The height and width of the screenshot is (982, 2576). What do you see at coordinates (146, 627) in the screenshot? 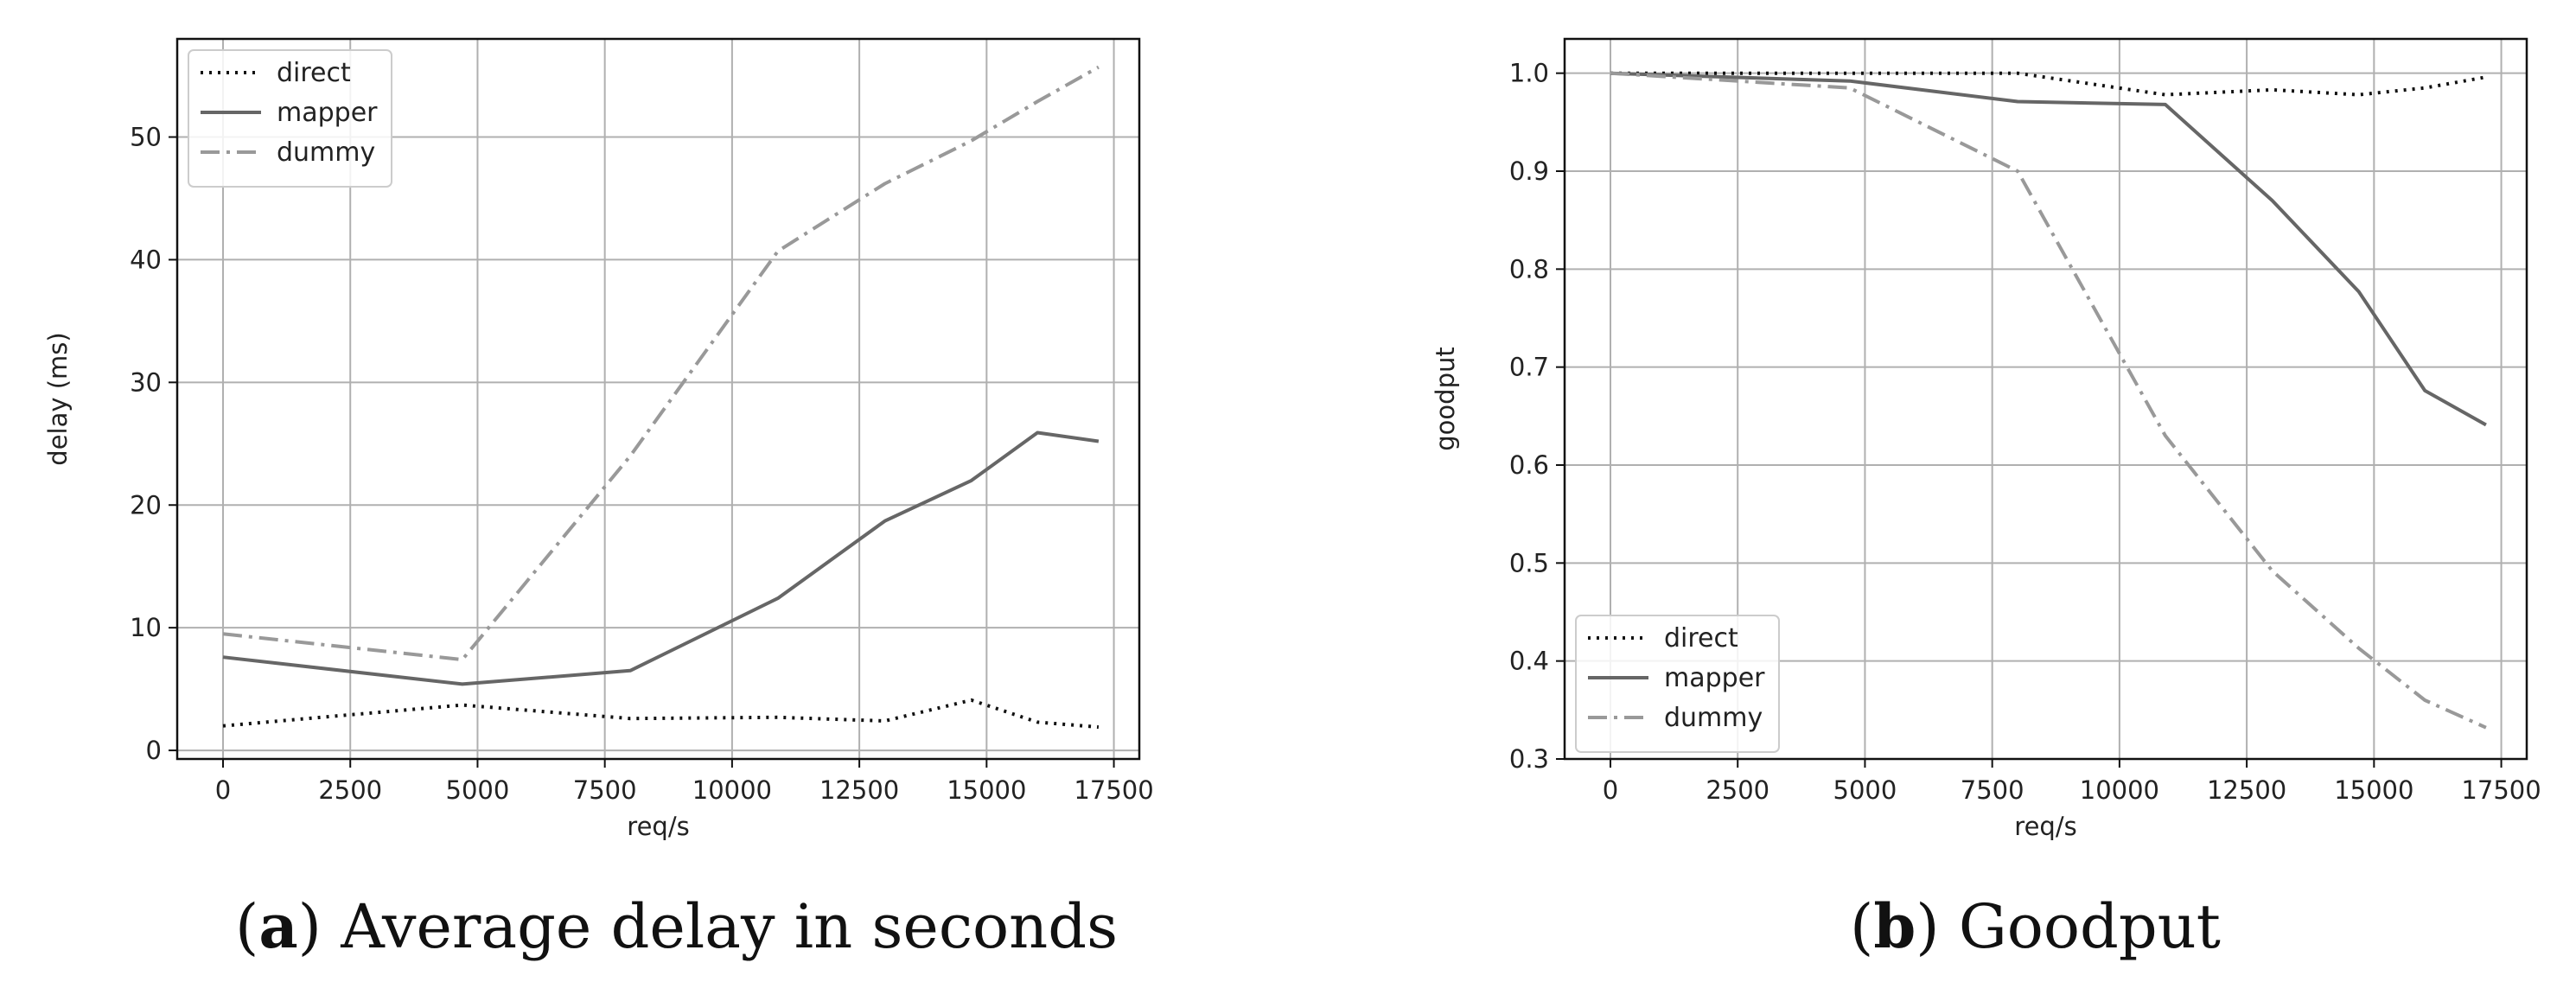
I see `y-tick-label-1: 10` at bounding box center [146, 627].